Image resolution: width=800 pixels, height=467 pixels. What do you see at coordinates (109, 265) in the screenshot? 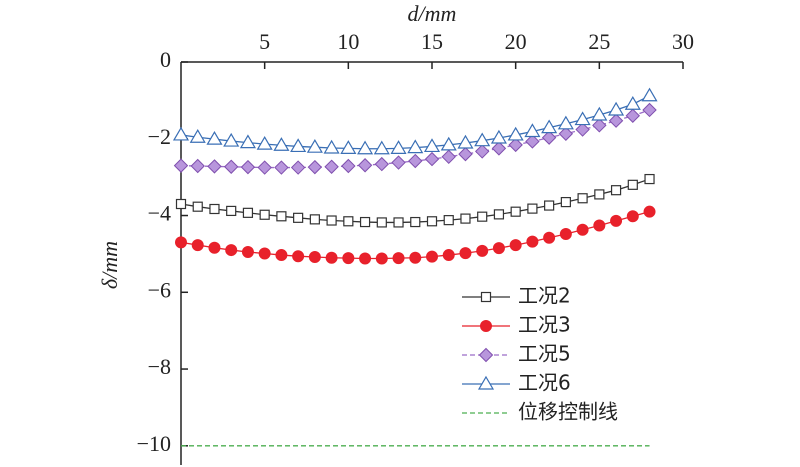
I see `y-axis-label: δ/mm` at bounding box center [109, 265].